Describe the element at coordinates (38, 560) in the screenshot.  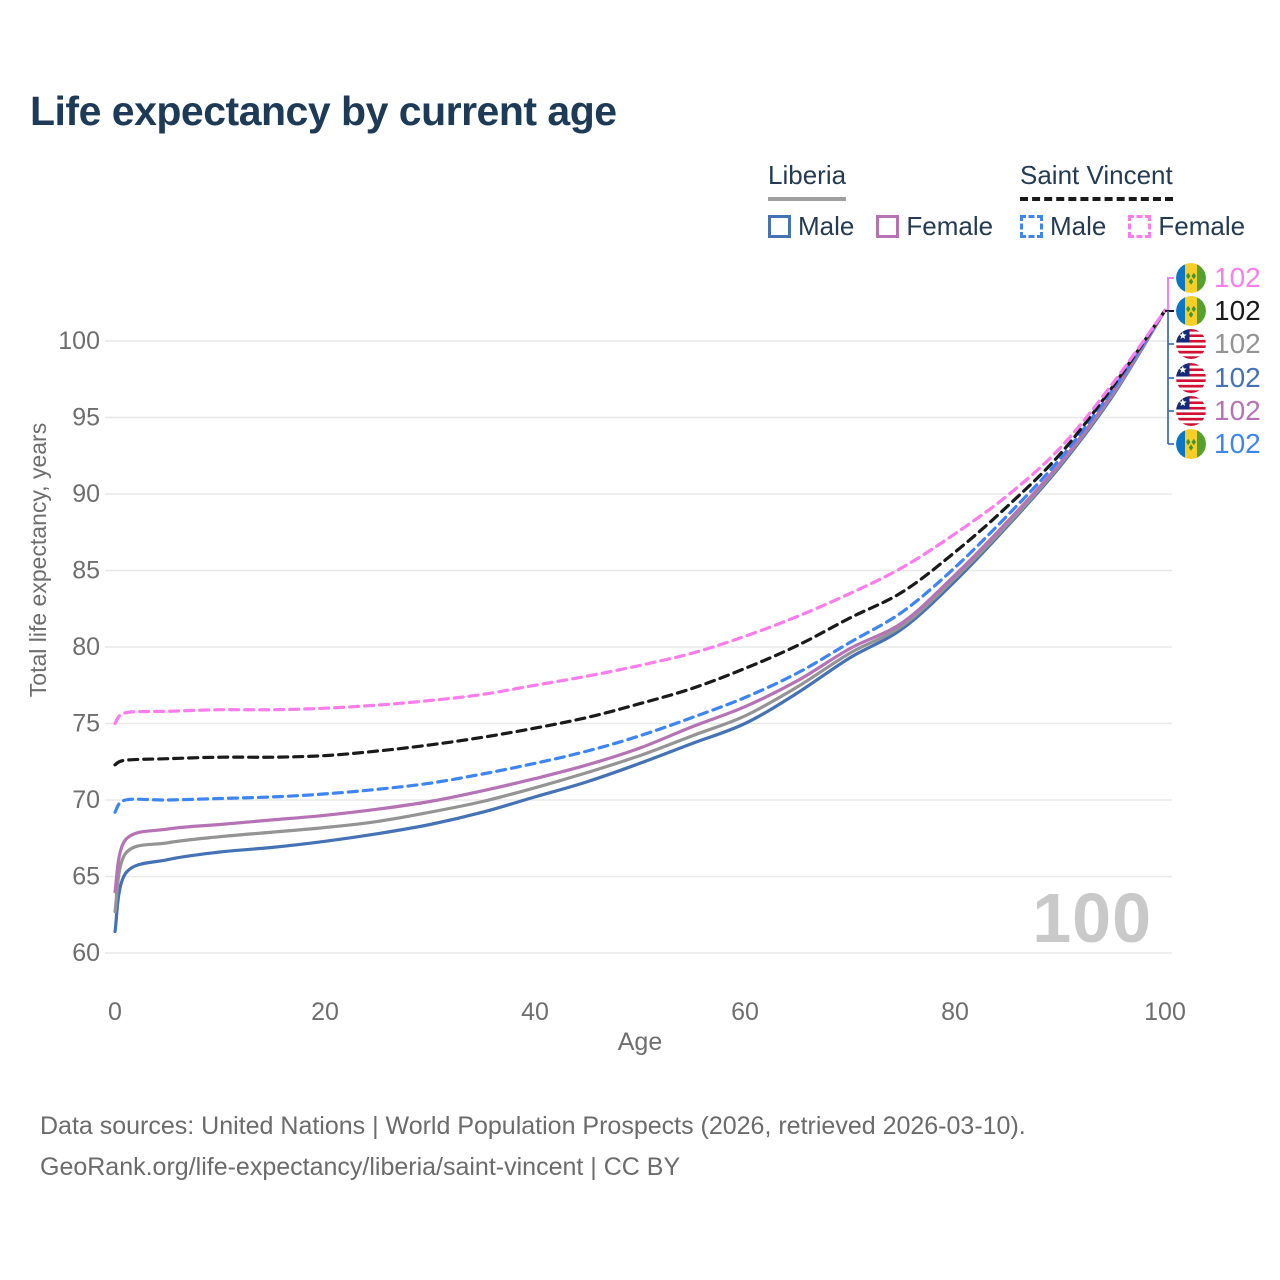
I see `y-axis-title: Total life expectancy, years` at that location.